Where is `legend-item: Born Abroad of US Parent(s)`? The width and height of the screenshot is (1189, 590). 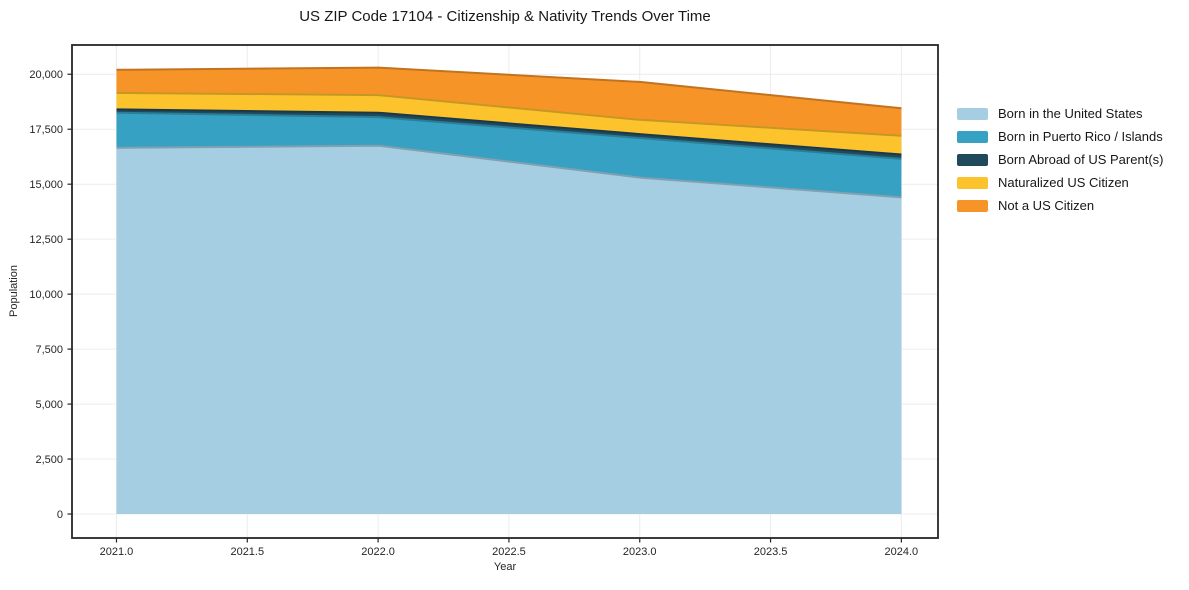
legend-item: Born Abroad of US Parent(s) is located at coordinates (1060, 159).